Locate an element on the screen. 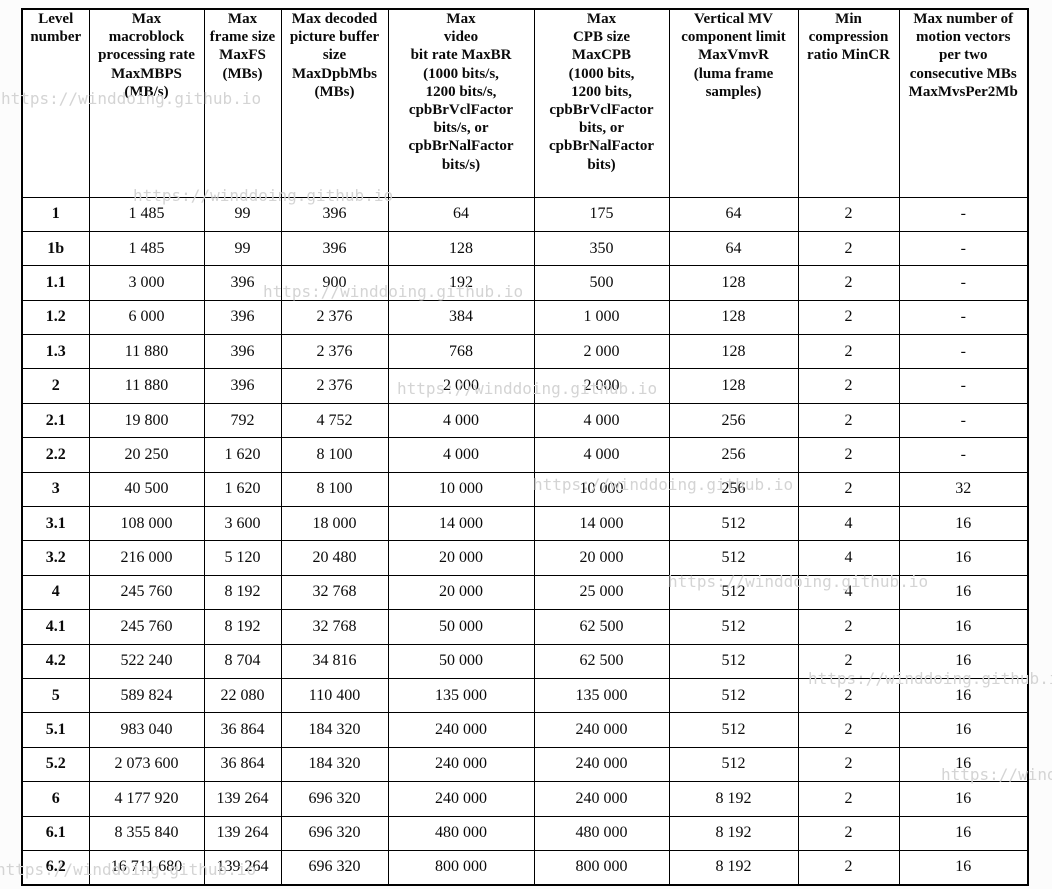 This screenshot has width=1052, height=889. level-cell: 3.1 is located at coordinates (55, 524).